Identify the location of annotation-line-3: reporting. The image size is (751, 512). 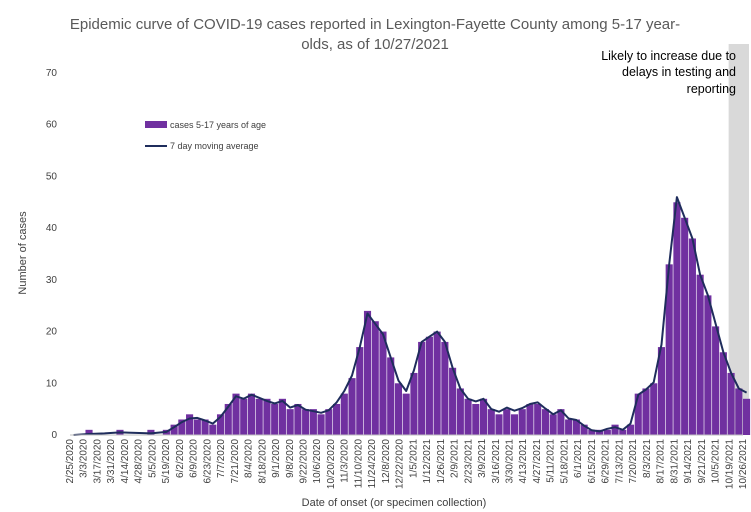
(711, 89).